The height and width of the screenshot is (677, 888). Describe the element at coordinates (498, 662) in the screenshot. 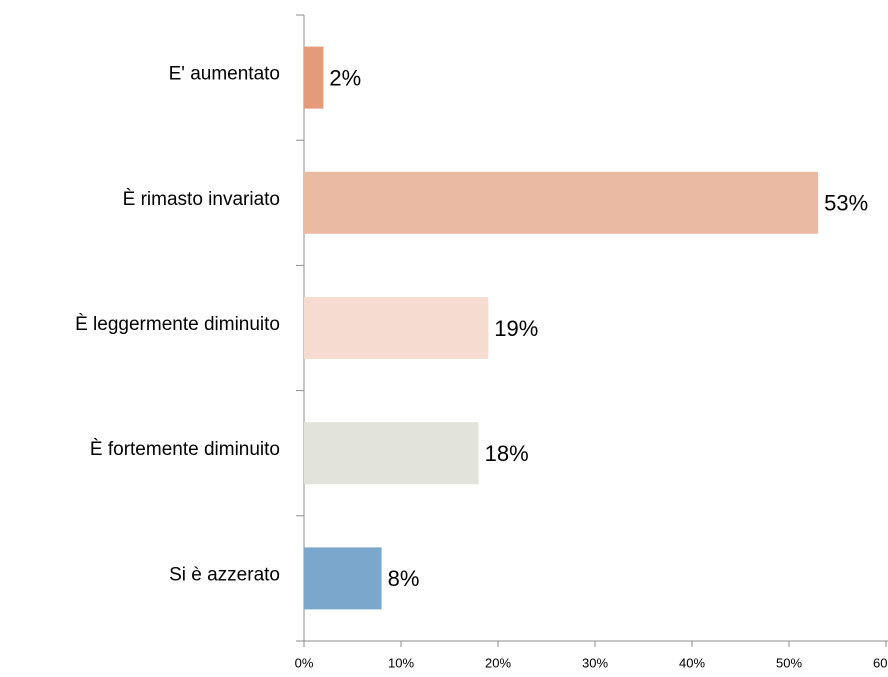

I see `x-tick-label: 20%` at that location.